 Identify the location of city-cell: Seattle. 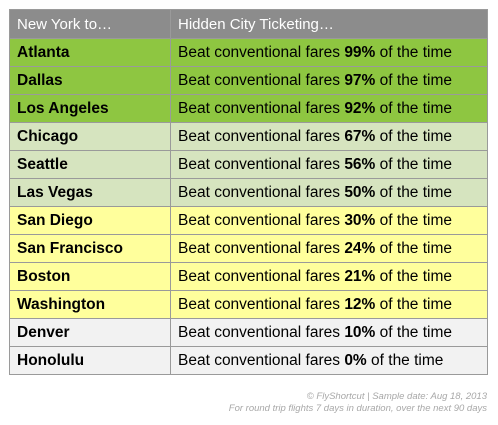
(90, 164).